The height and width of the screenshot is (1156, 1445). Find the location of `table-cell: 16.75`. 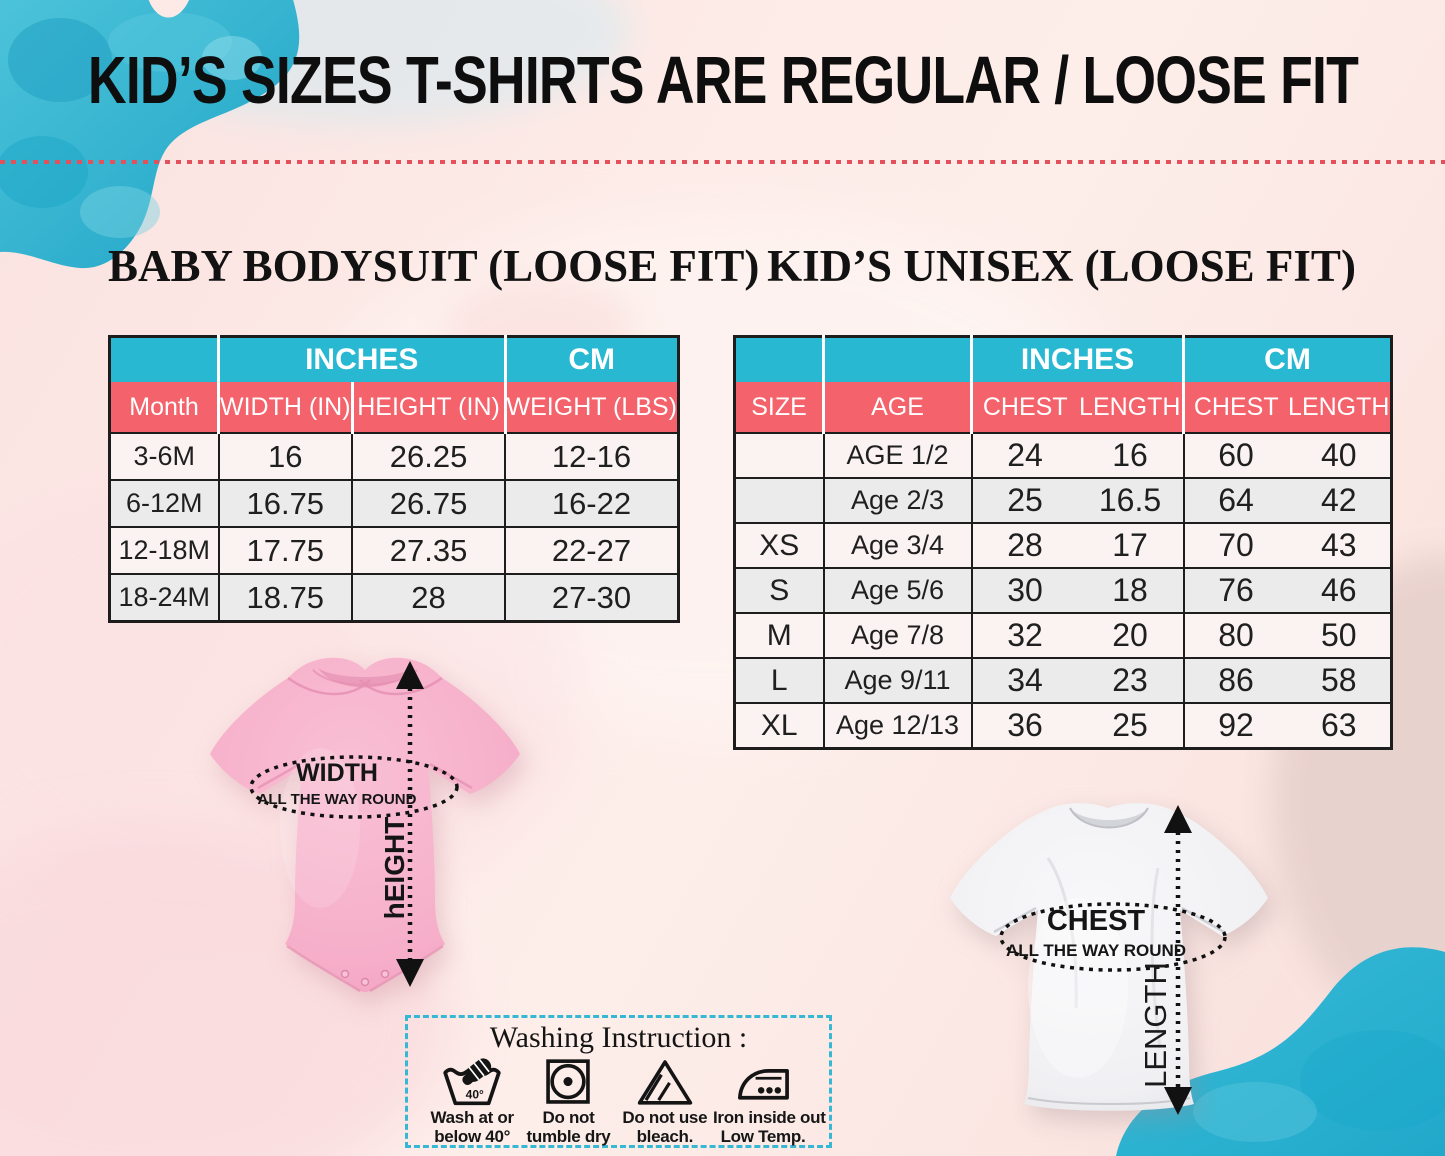

table-cell: 16.75 is located at coordinates (285, 503).